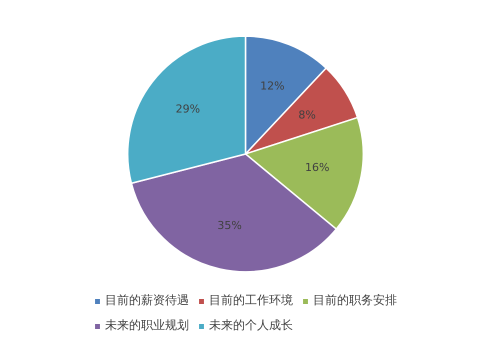 Image resolution: width=499 pixels, height=350 pixels. What do you see at coordinates (188, 109) in the screenshot?
I see `data-label: 29%` at bounding box center [188, 109].